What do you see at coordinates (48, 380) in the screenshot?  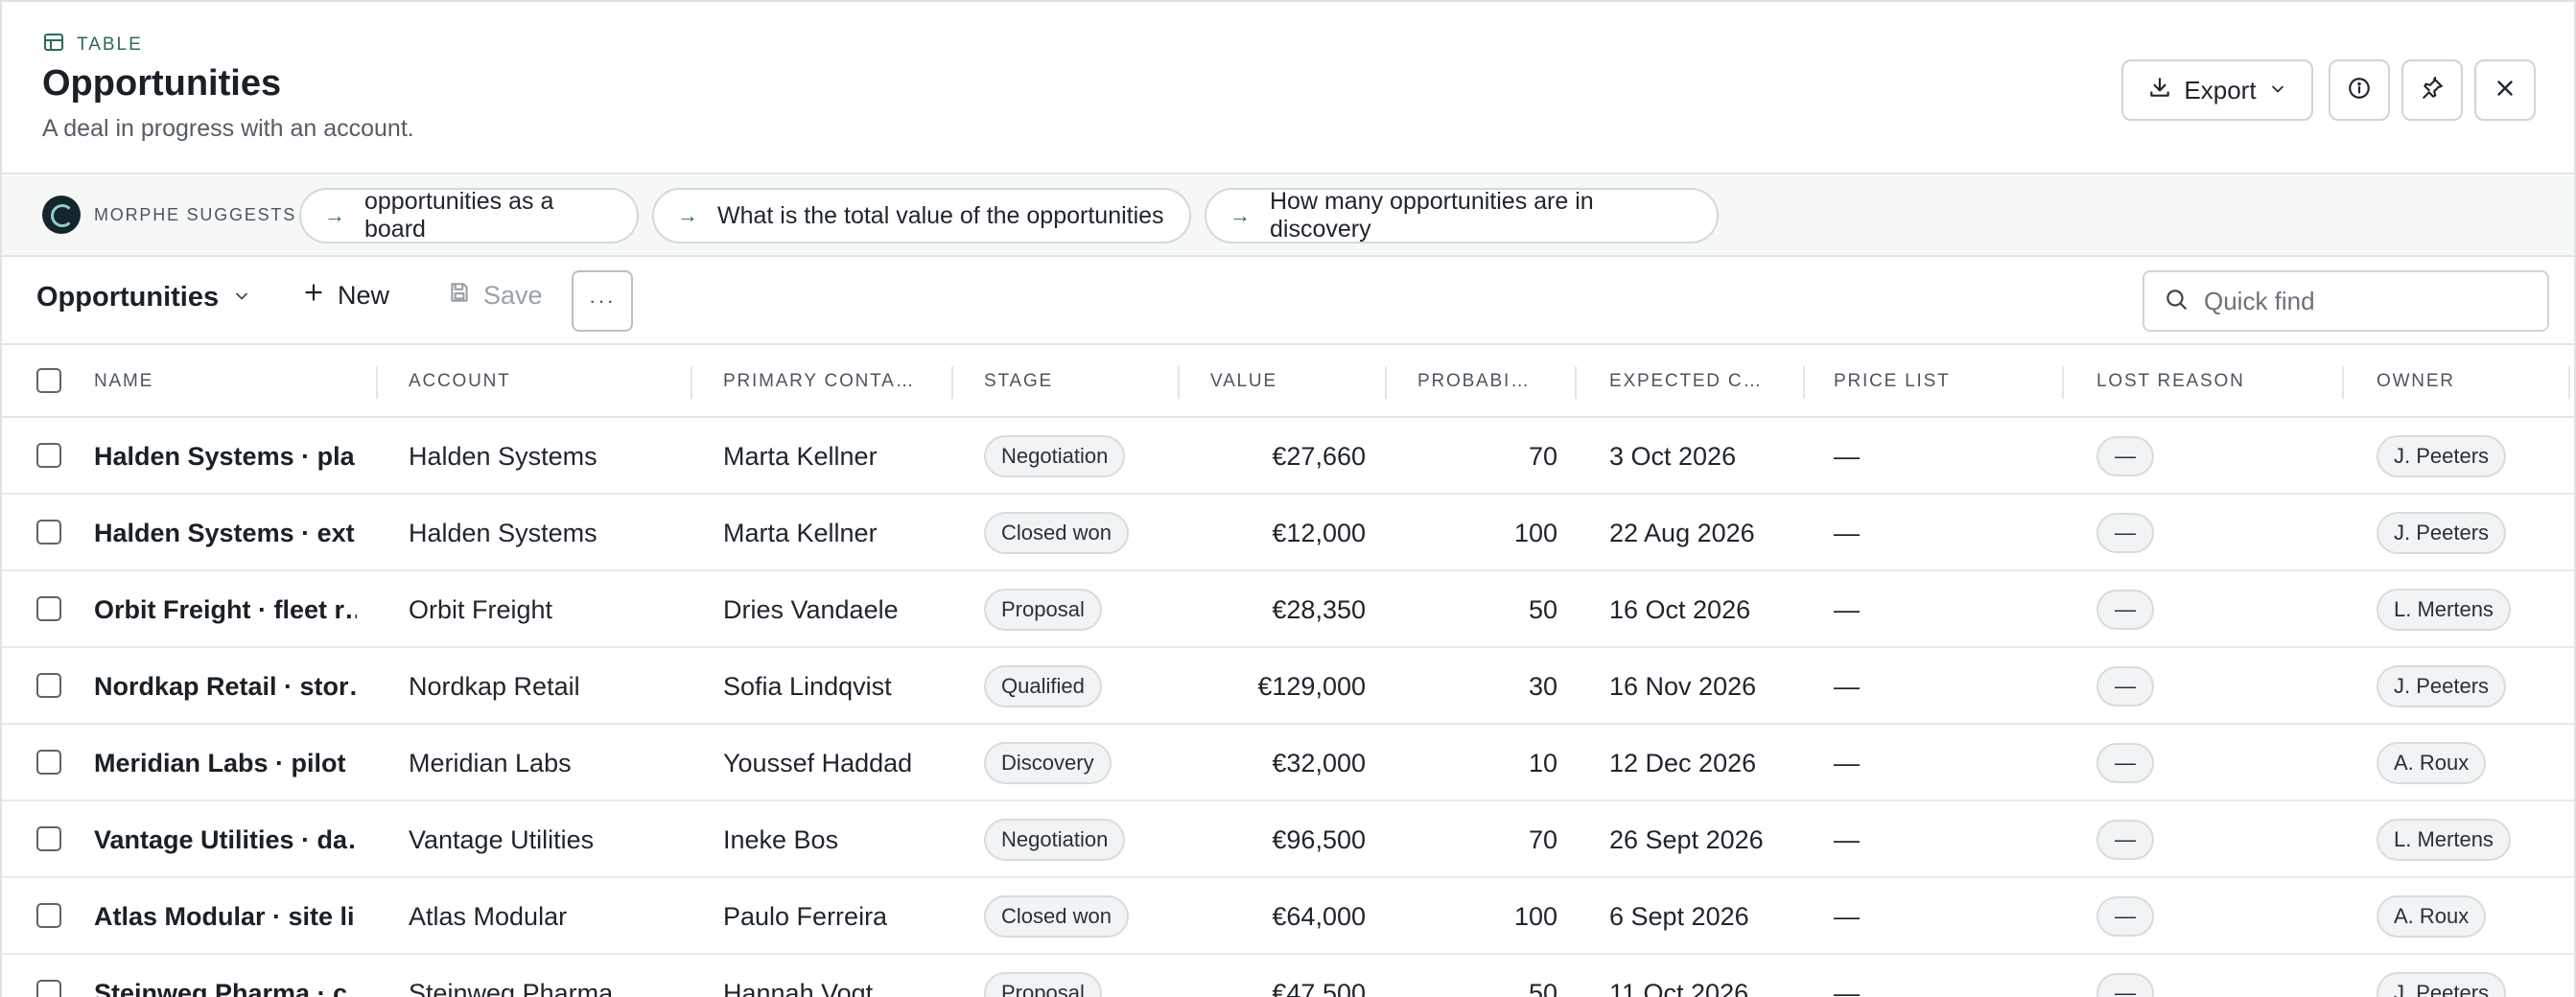 I see `select-all-checkbox` at bounding box center [48, 380].